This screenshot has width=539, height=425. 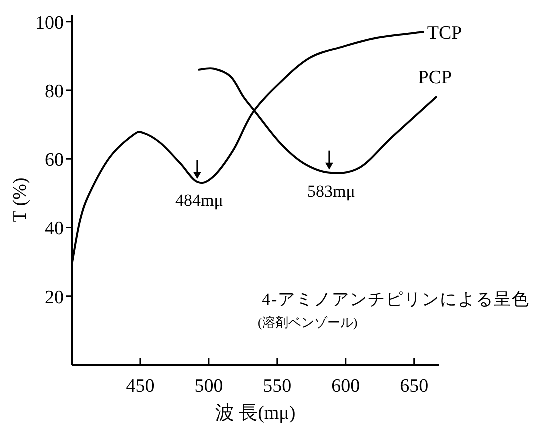 I want to click on y-tick-label: 100, so click(x=50, y=23).